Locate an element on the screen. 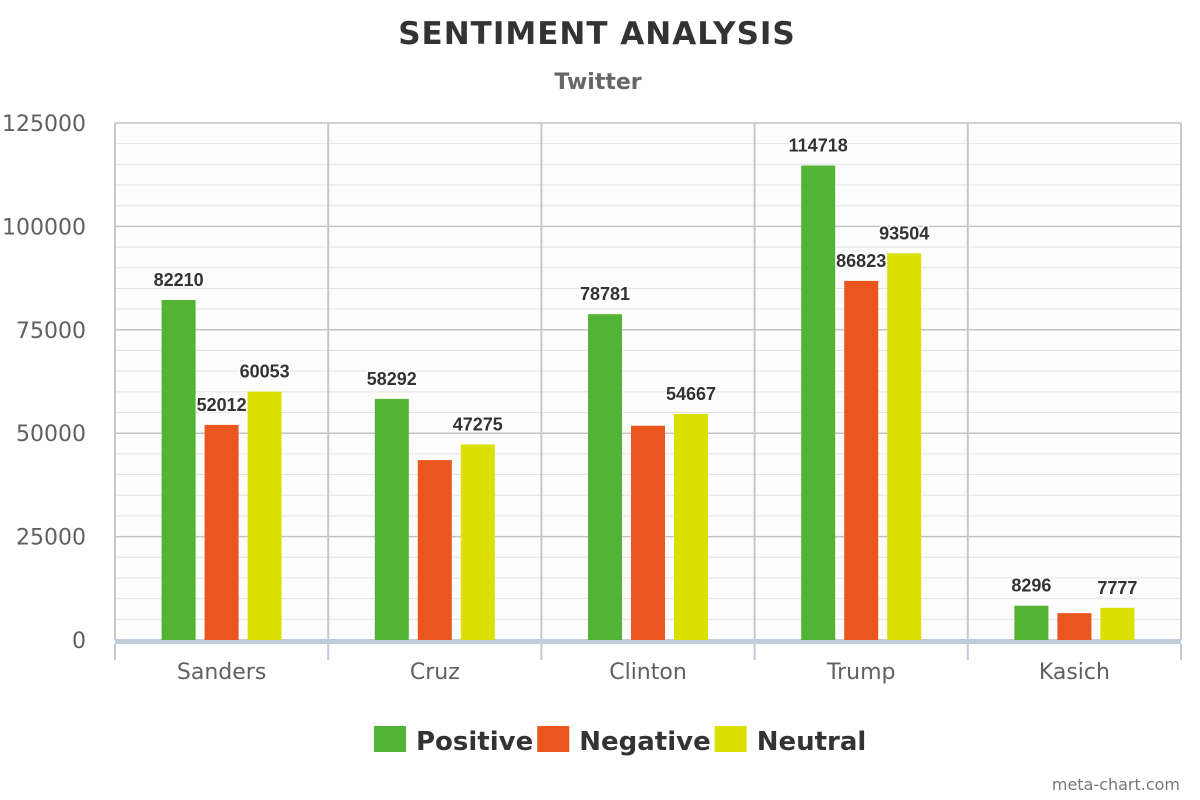 The image size is (1200, 800). bar-positive-trump is located at coordinates (818, 402).